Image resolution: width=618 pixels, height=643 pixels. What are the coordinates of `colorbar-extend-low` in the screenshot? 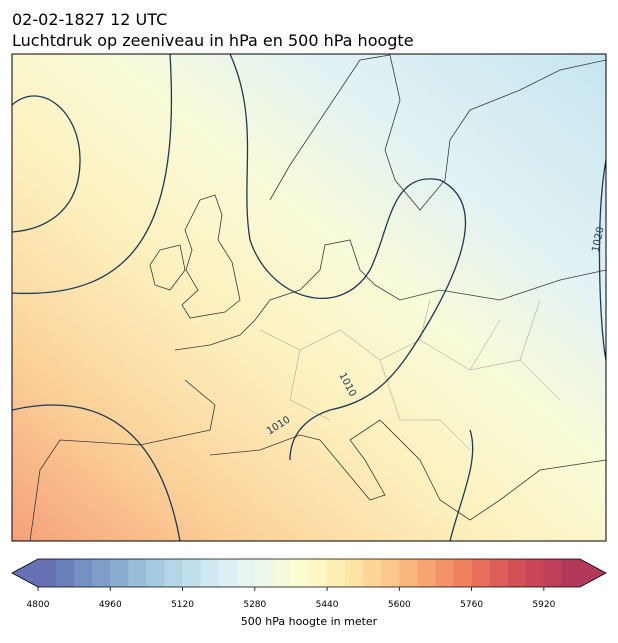 It's located at (25, 573).